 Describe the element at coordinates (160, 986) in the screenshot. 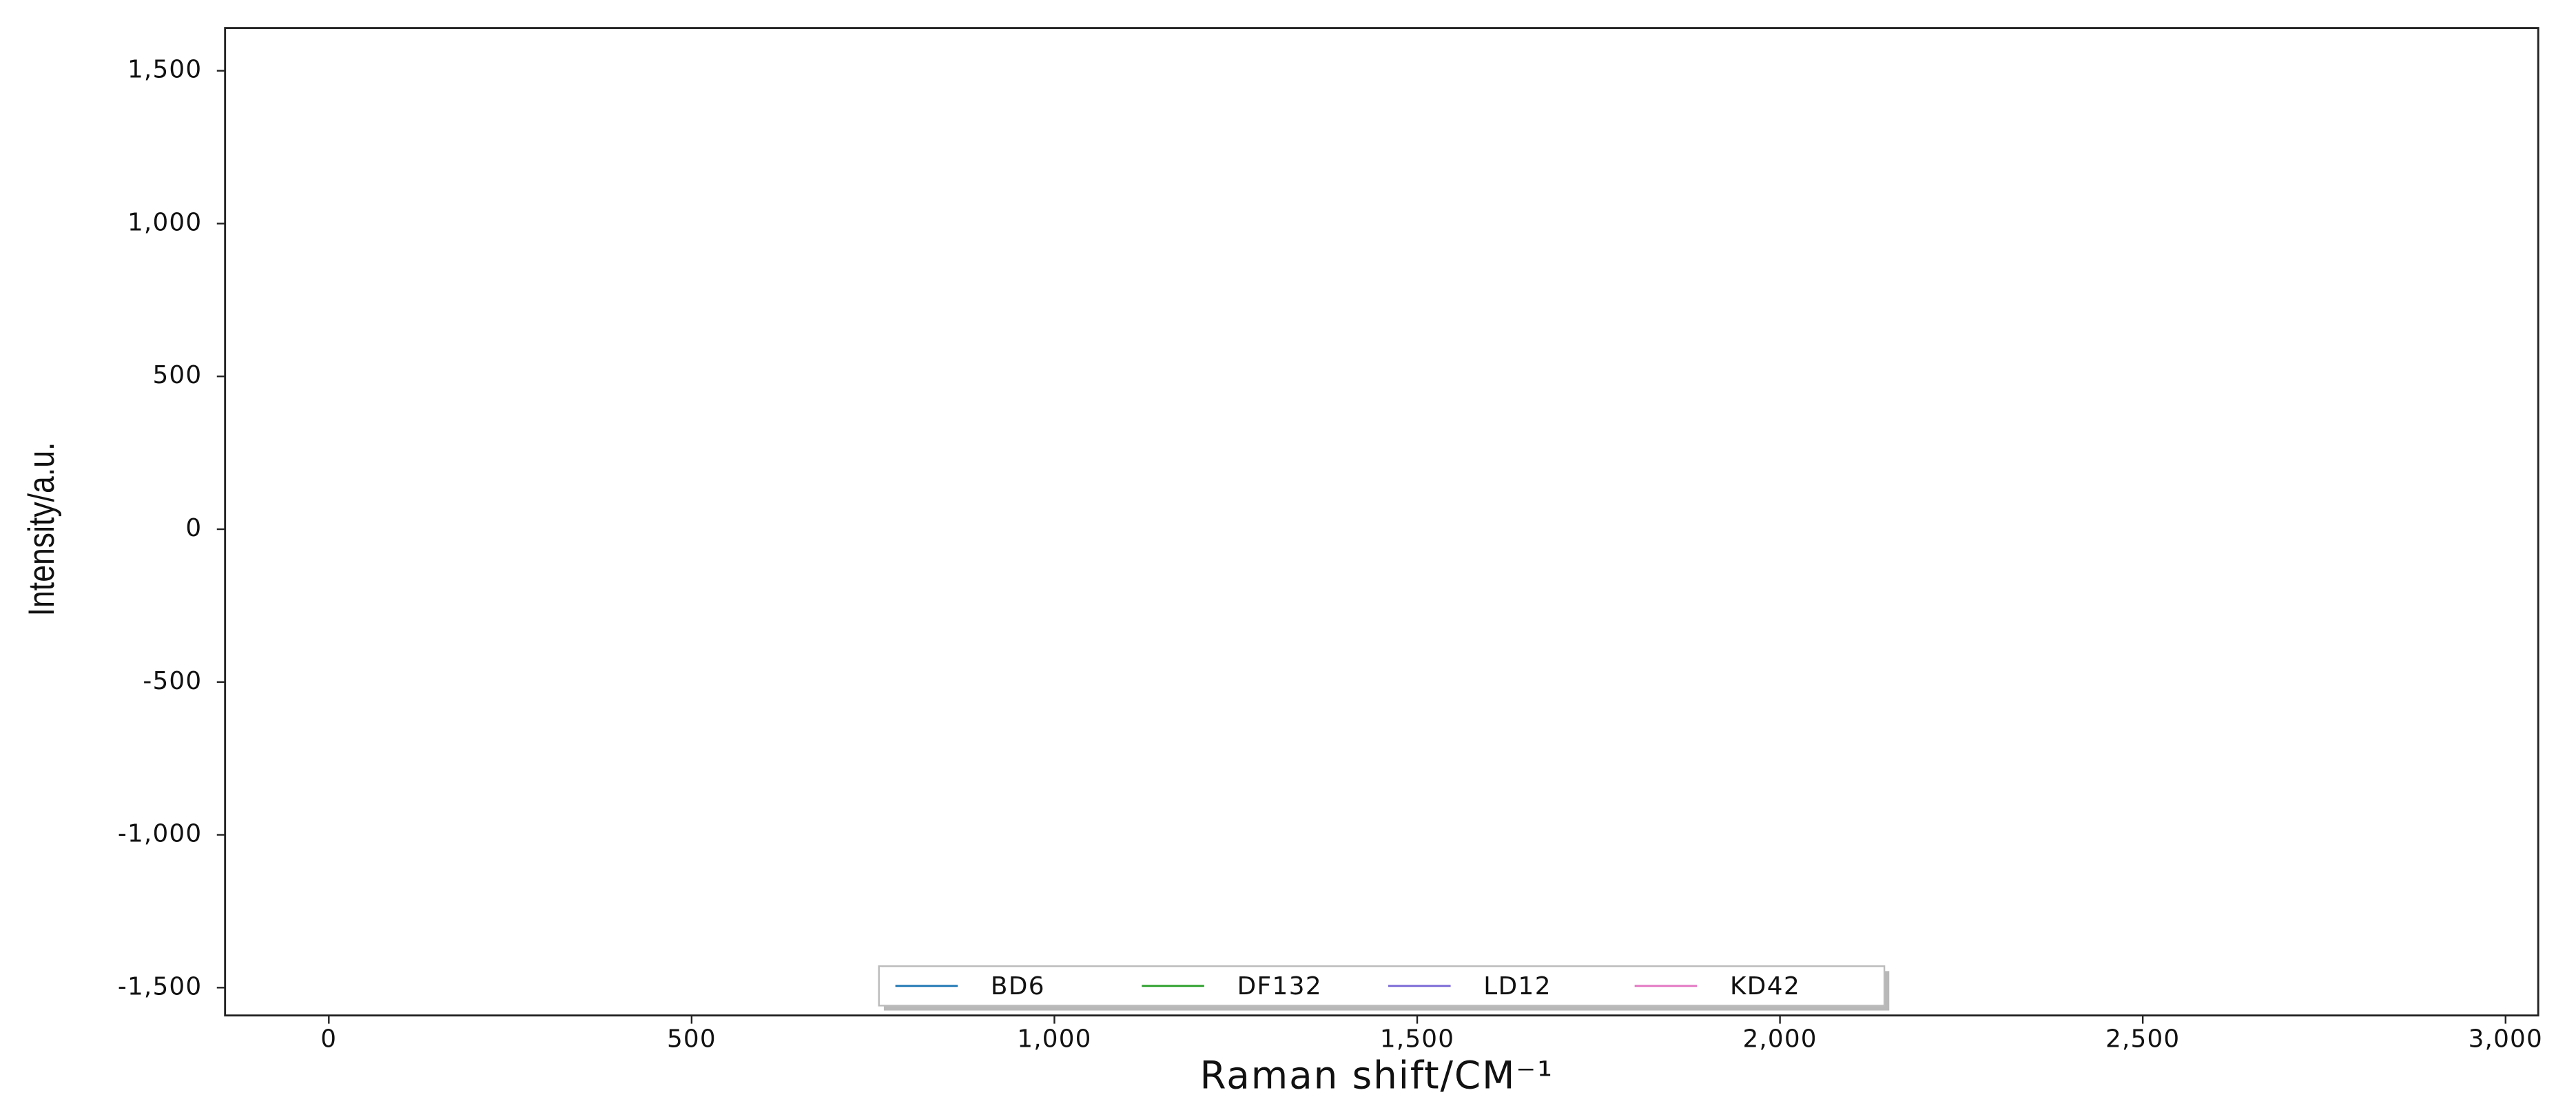

I see `y-tick-label: -1,500` at that location.